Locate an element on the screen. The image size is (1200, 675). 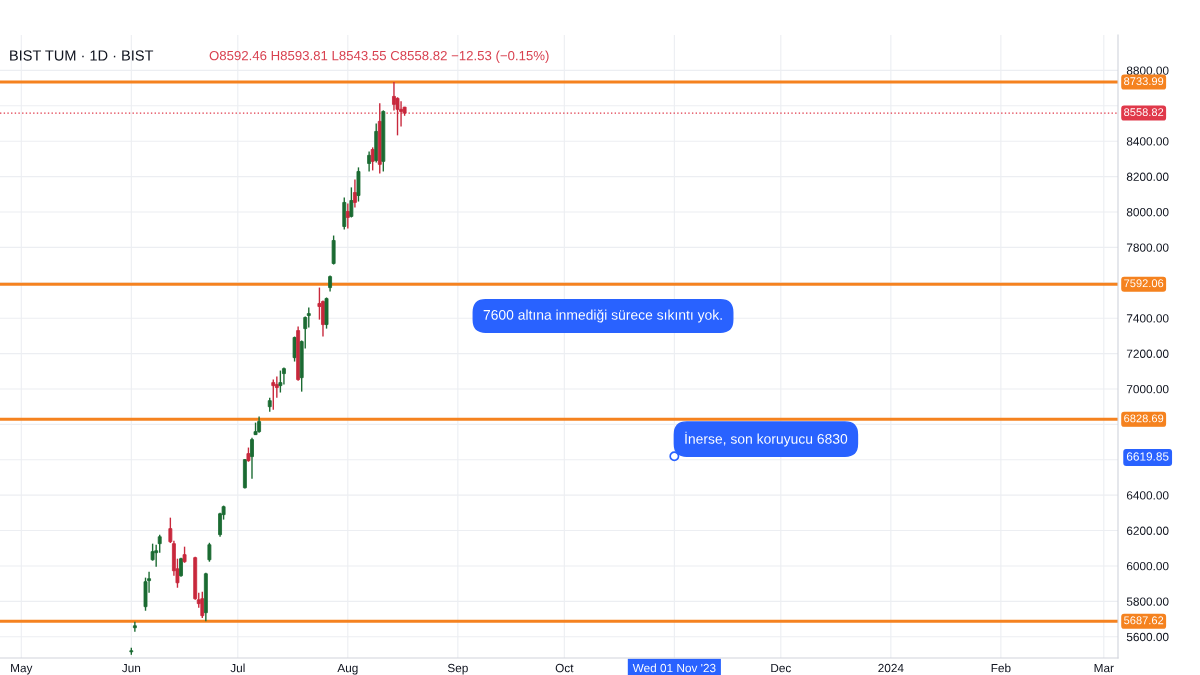
y-tick-label: 7200.00 is located at coordinates (1147, 353).